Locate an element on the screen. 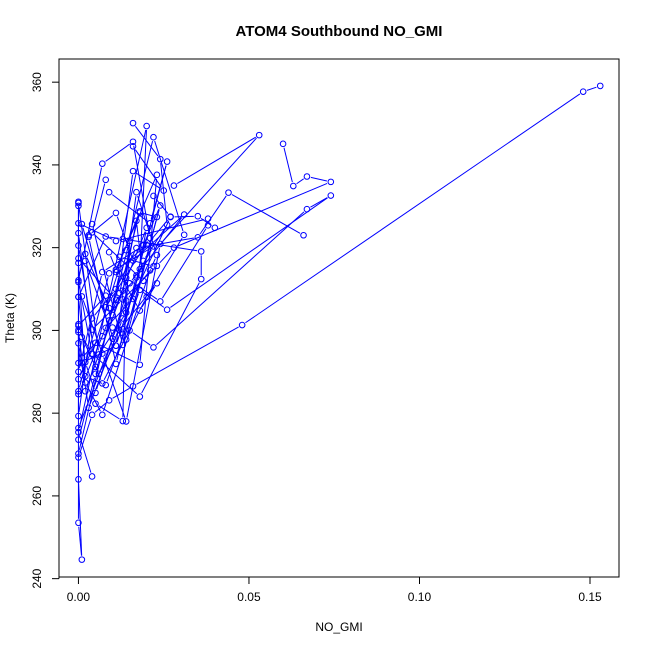  x-tick-label: 0.05 is located at coordinates (249, 597).